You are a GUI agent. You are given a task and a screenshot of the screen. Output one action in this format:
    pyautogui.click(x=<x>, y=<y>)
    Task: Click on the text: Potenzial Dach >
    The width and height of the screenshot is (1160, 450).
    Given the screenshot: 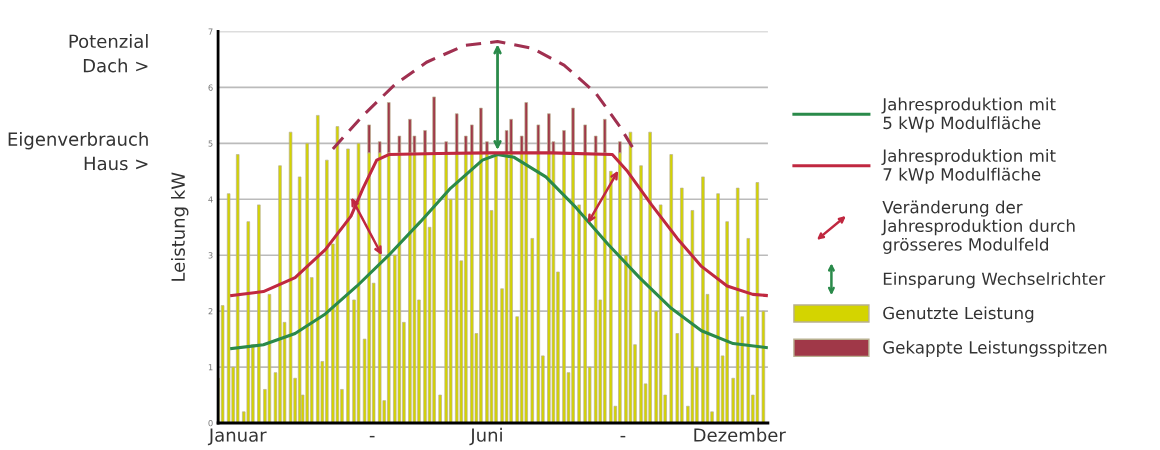 What is the action you would take?
    pyautogui.click(x=108, y=53)
    